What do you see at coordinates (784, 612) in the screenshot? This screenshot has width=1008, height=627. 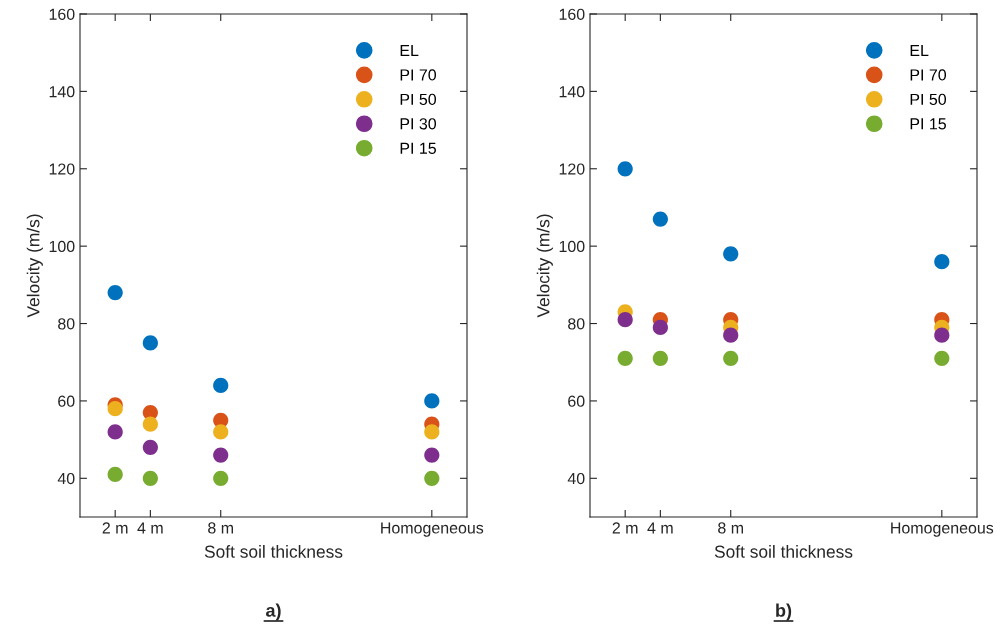 I see `text: b)` at bounding box center [784, 612].